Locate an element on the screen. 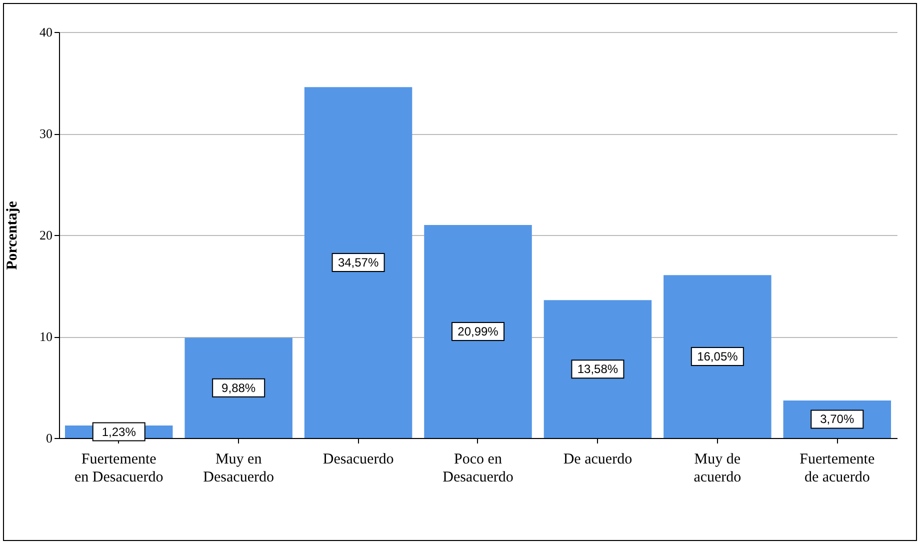 The height and width of the screenshot is (546, 922). x-tick-label: Fuertemente en Desacuerdo is located at coordinates (119, 469).